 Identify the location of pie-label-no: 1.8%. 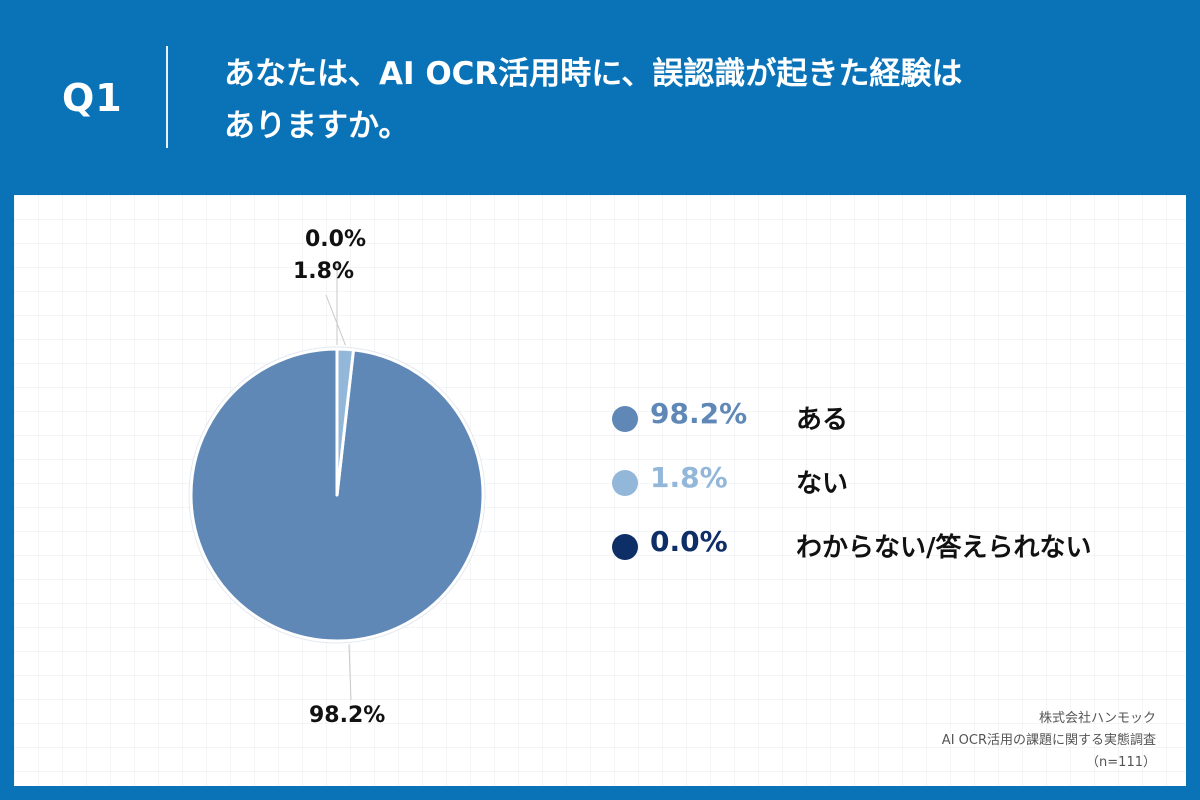
(324, 271).